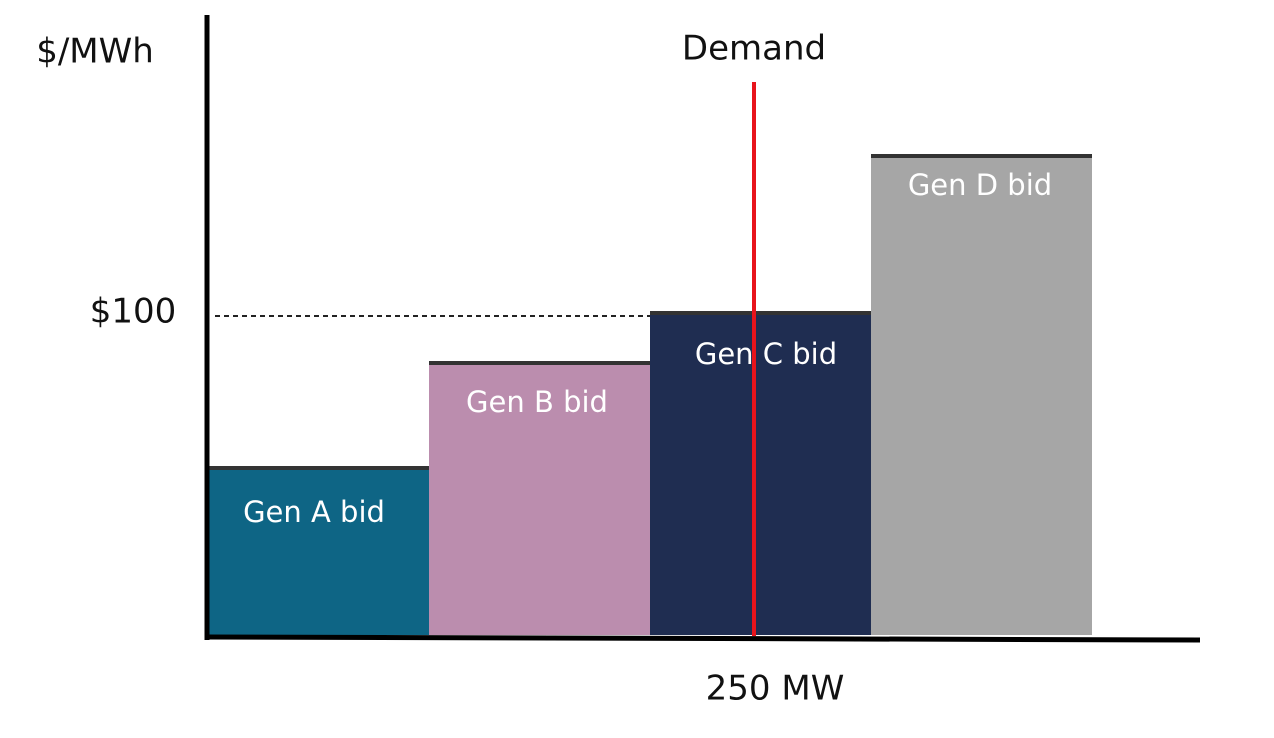 Image resolution: width=1274 pixels, height=738 pixels. Describe the element at coordinates (754, 49) in the screenshot. I see `demand-label: Demand` at that location.